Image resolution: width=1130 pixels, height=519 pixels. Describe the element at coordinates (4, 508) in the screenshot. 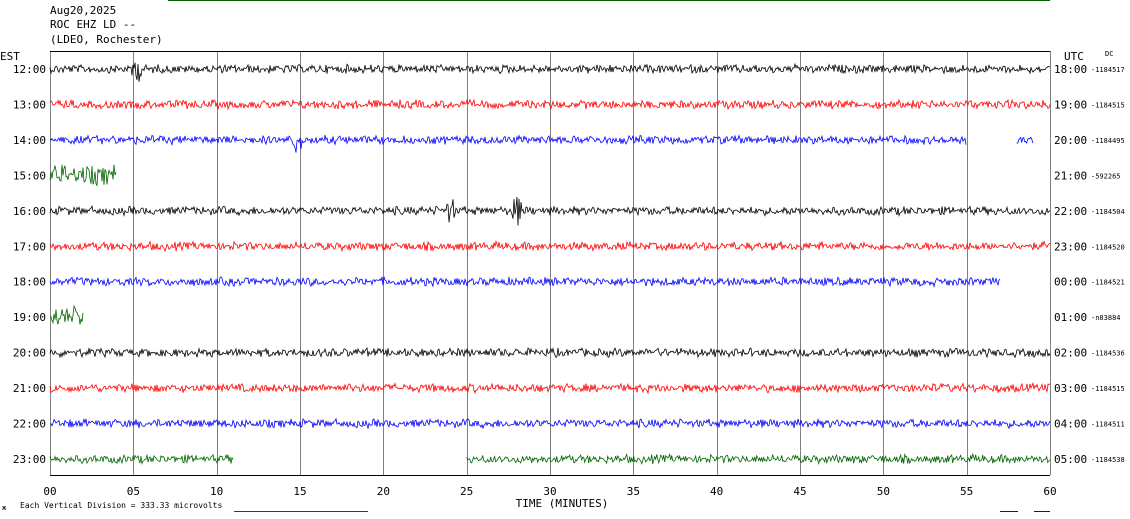

I see `corner-mark: ж` at that location.